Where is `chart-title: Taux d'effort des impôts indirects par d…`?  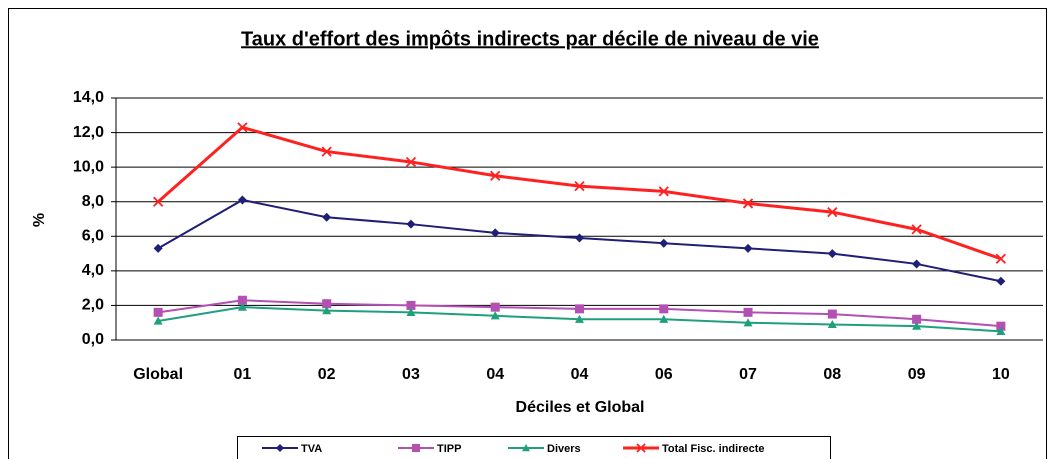
chart-title: Taux d'effort des impôts indirects par d… is located at coordinates (530, 39).